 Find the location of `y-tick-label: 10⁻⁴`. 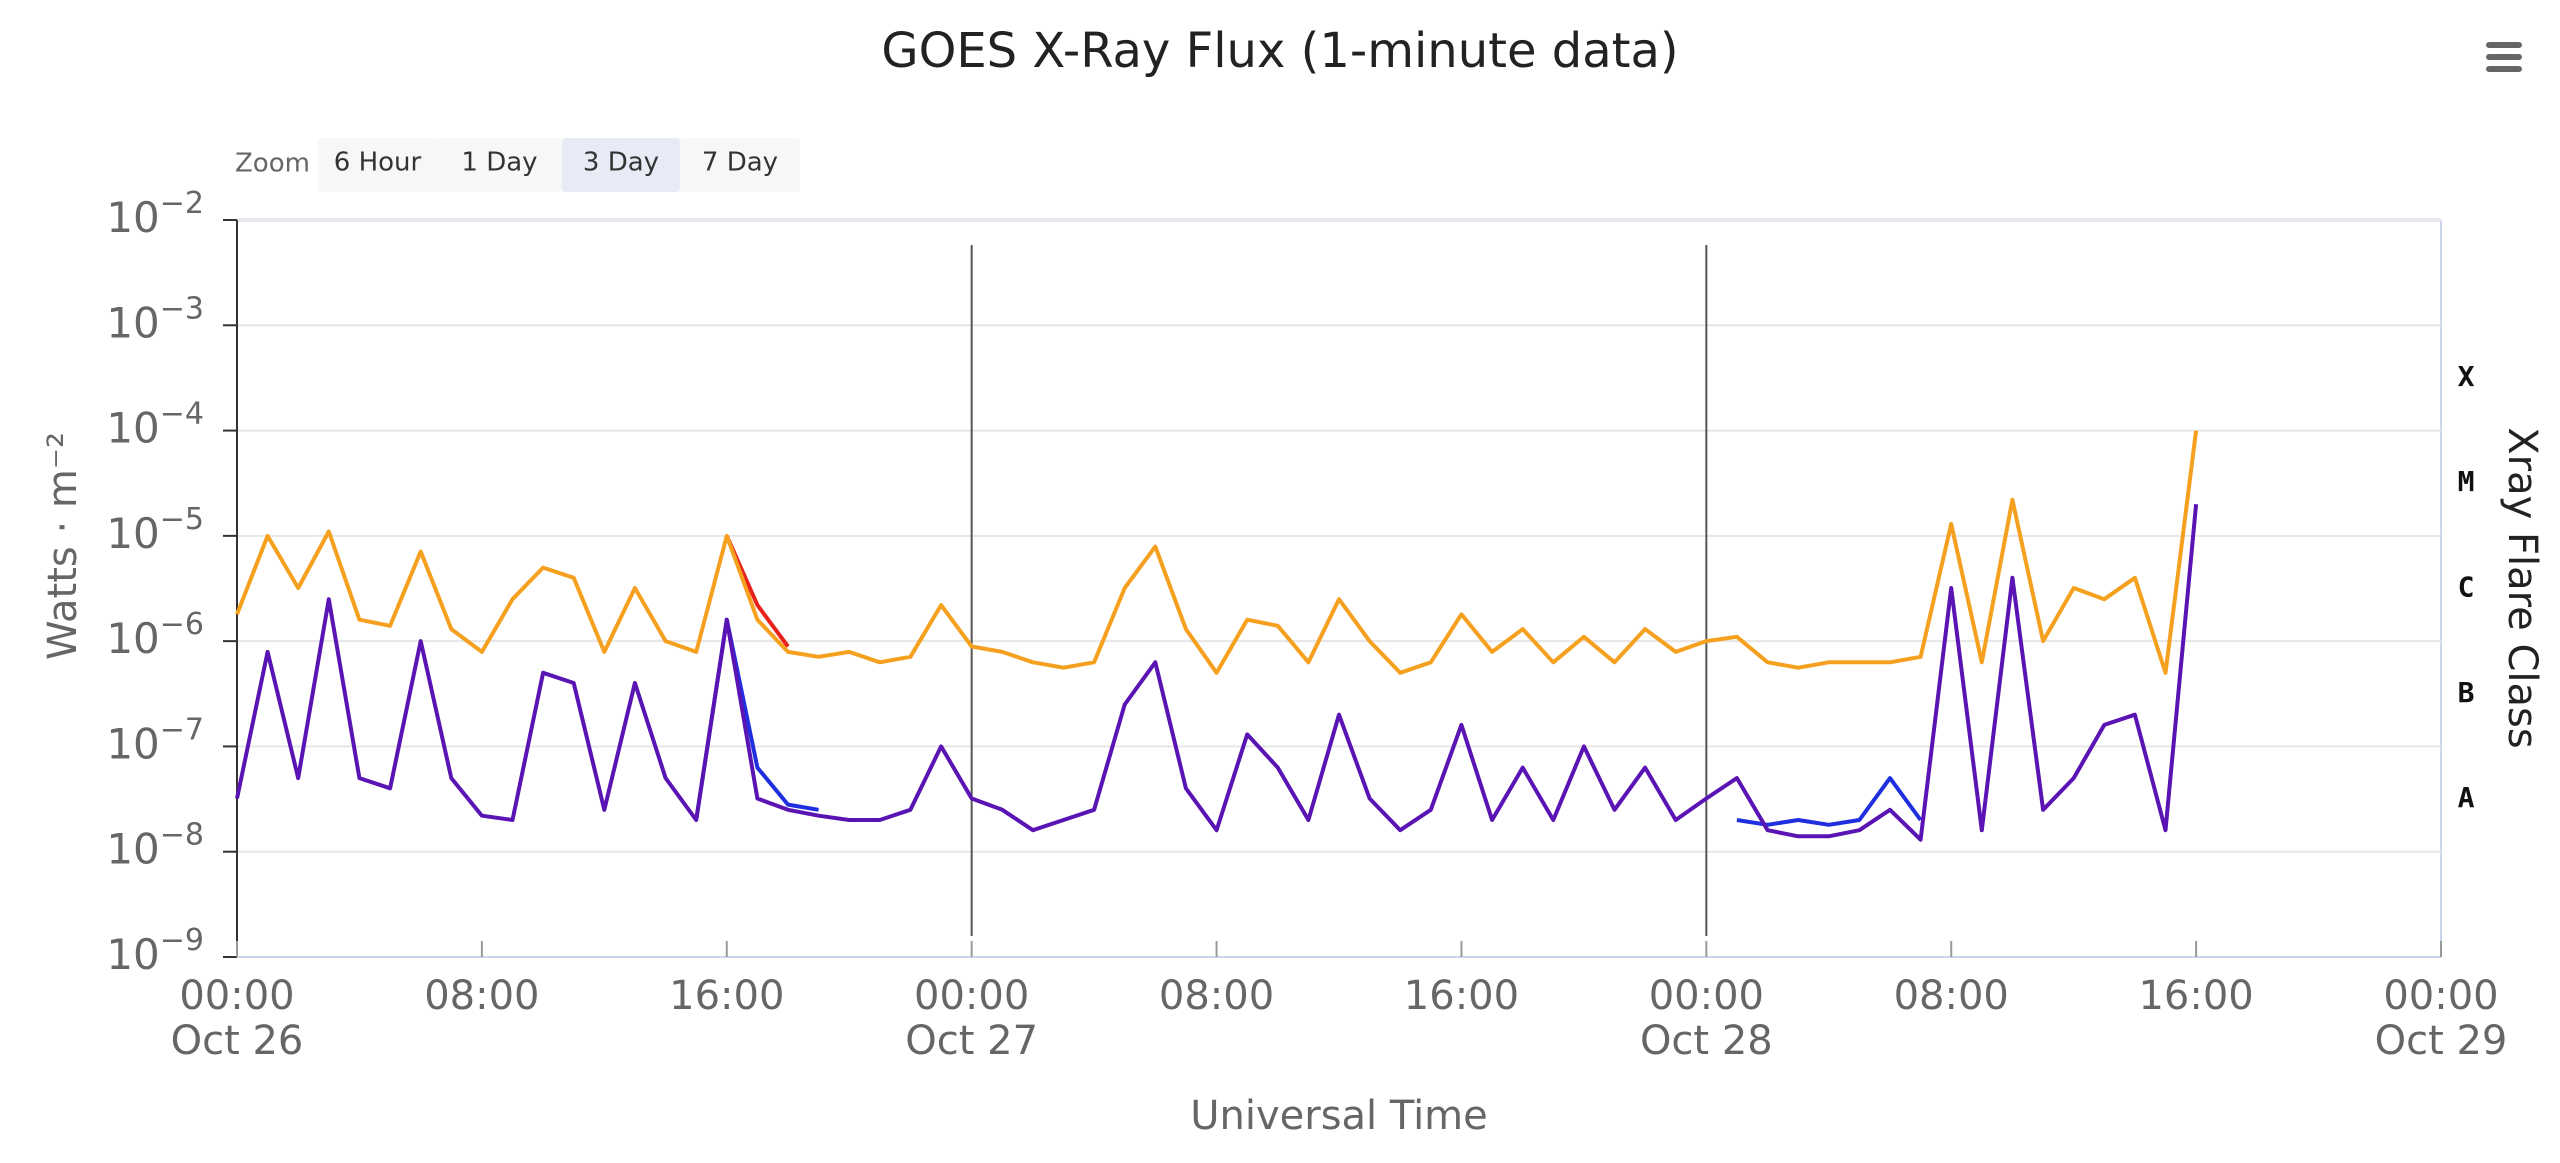

y-tick-label: 10⁻⁴ is located at coordinates (155, 424).